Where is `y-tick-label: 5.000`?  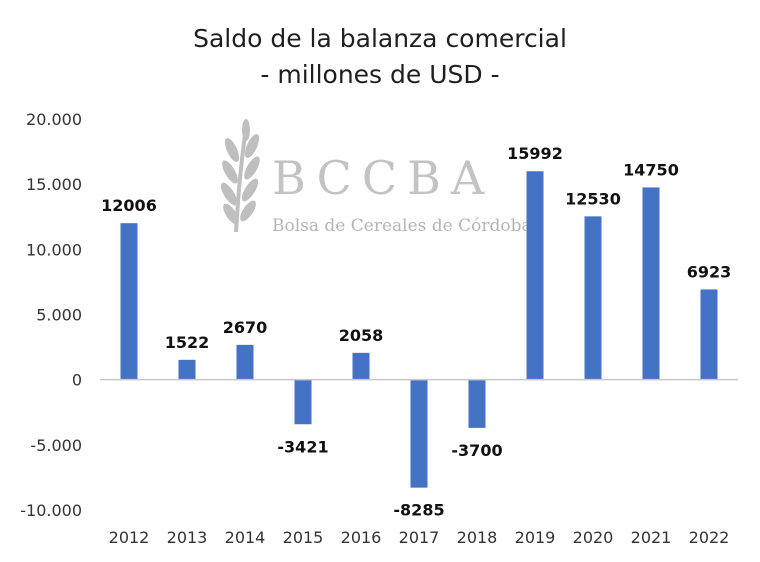
y-tick-label: 5.000 is located at coordinates (59, 315).